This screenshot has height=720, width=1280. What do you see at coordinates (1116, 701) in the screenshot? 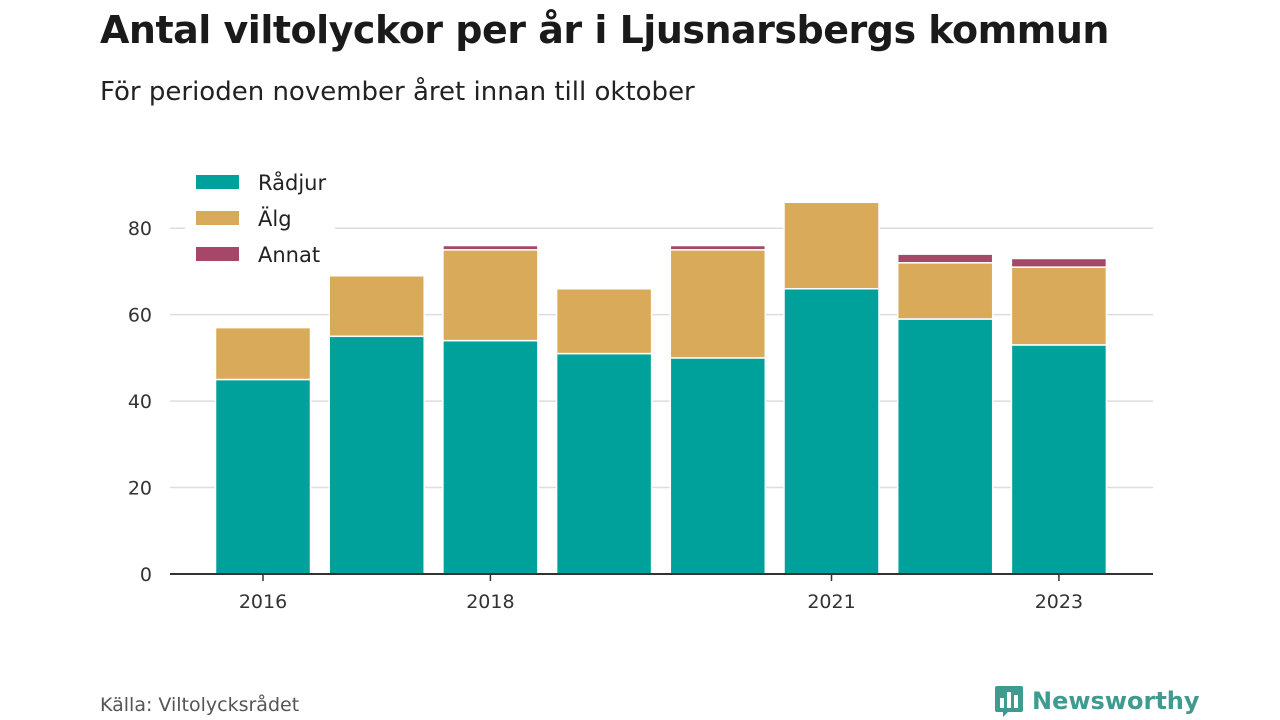
I see `brand-name: Newsworthy` at bounding box center [1116, 701].